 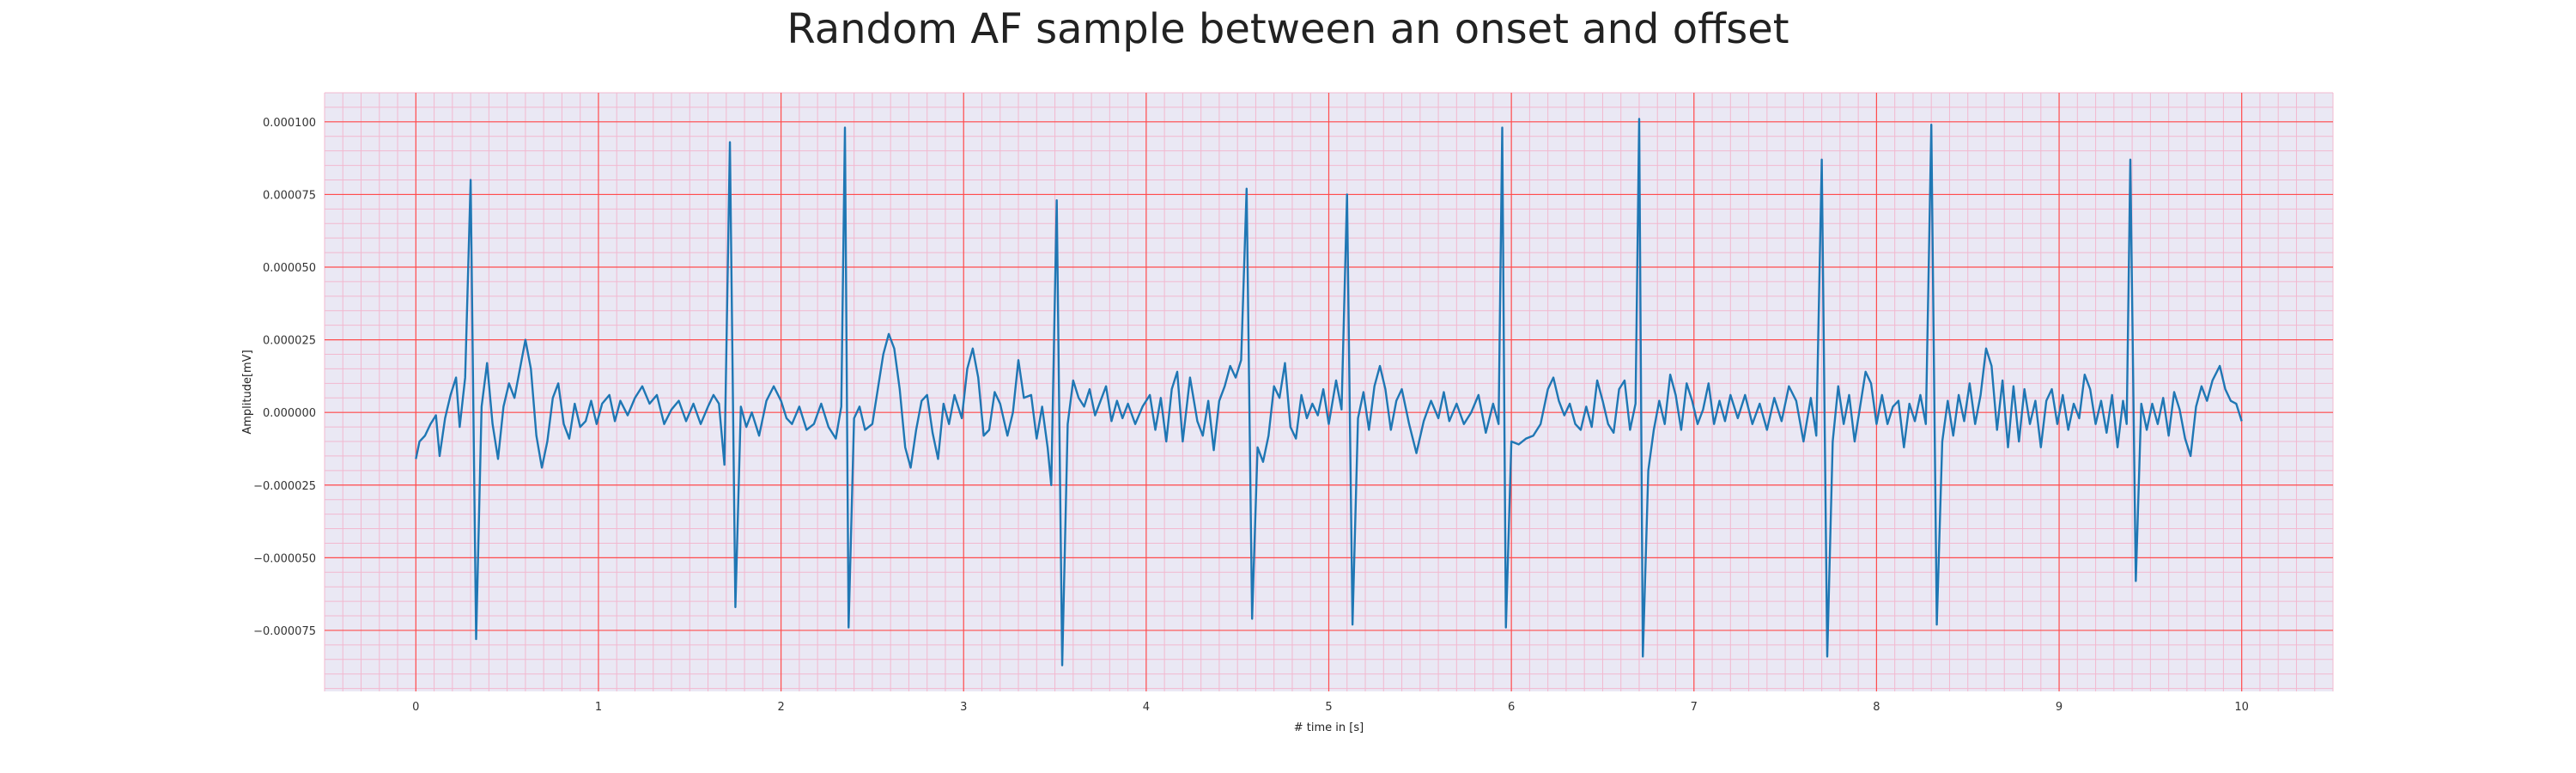 What do you see at coordinates (1877, 707) in the screenshot?
I see `x-tick-label: 8` at bounding box center [1877, 707].